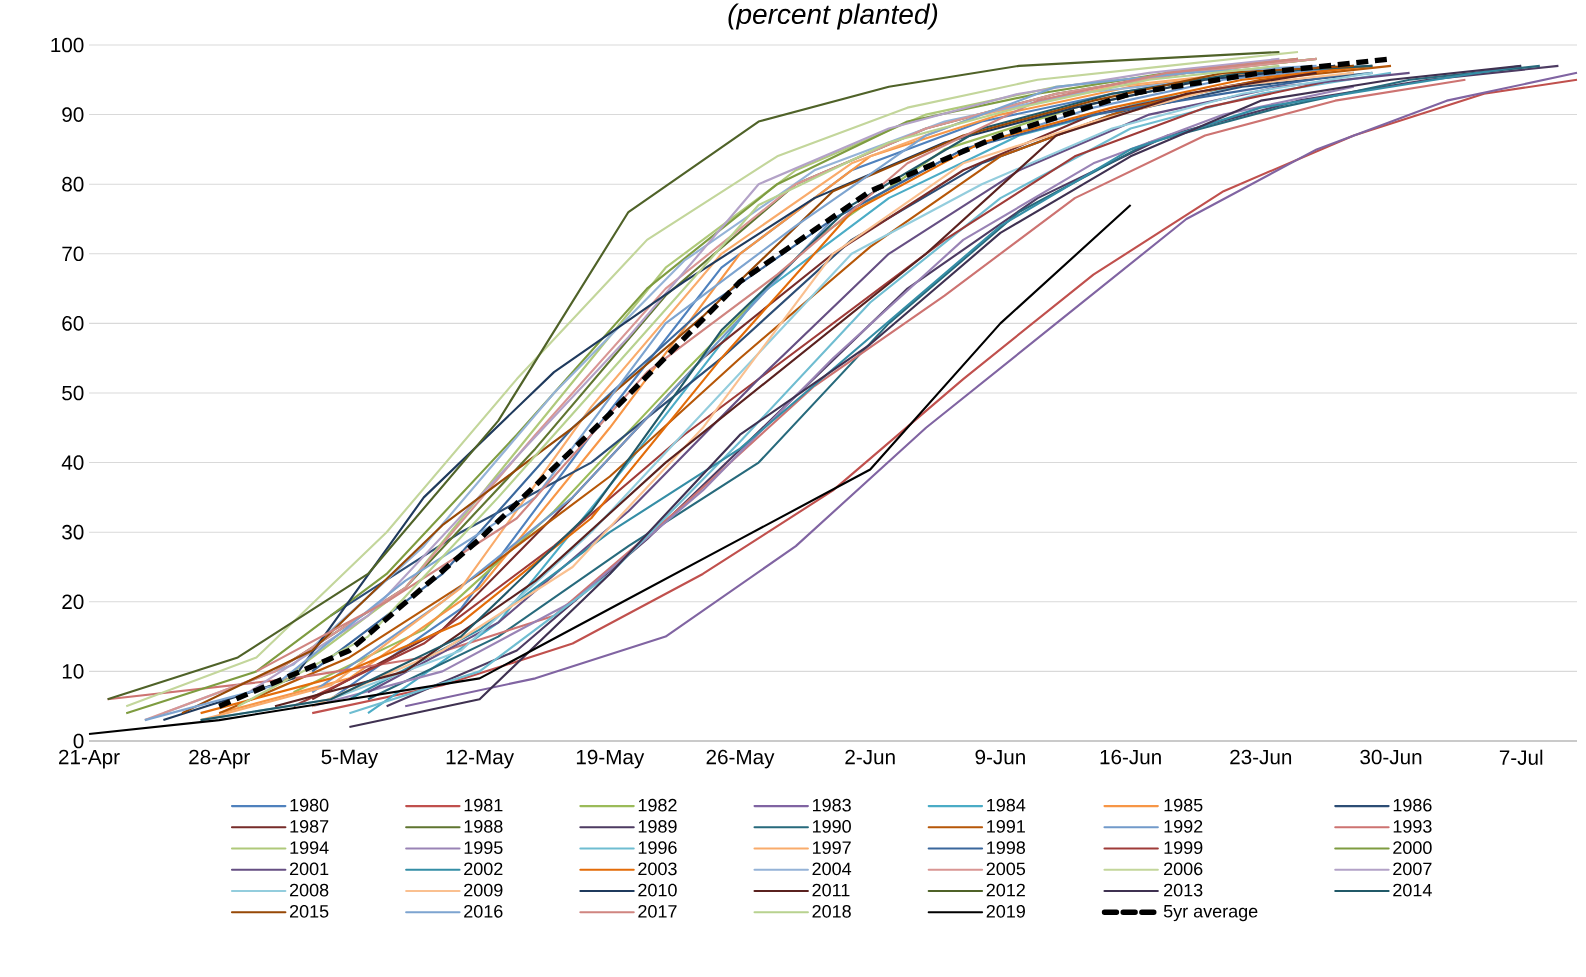 Image resolution: width=1586 pixels, height=977 pixels. Describe the element at coordinates (1006, 805) in the screenshot. I see `legend-label: 1984` at that location.